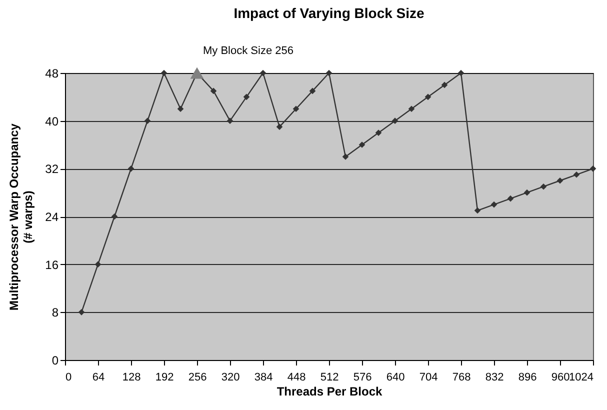 The image size is (607, 410). Describe the element at coordinates (395, 378) in the screenshot. I see `x-tick-label: 640` at that location.